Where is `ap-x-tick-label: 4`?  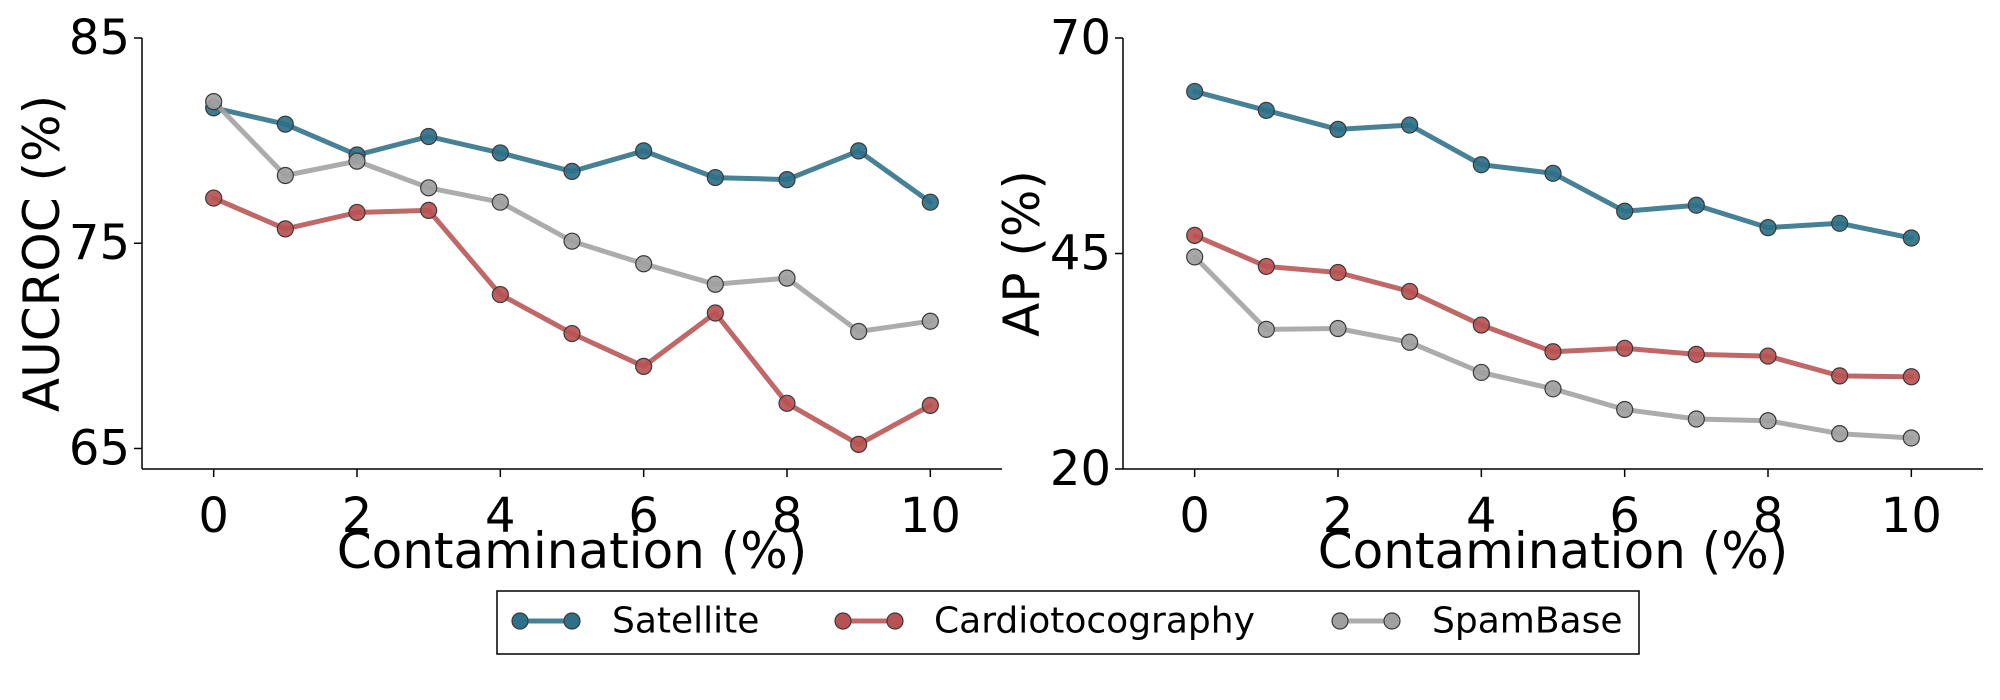
ap-x-tick-label: 4 is located at coordinates (1481, 516).